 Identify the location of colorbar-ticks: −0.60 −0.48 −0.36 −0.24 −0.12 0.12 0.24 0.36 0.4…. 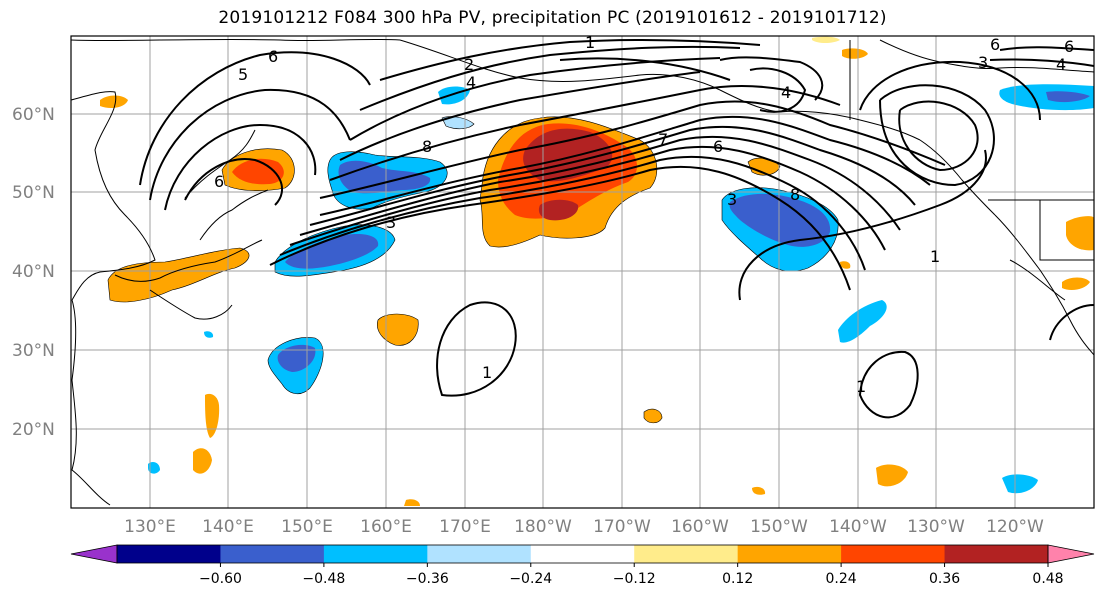
(631, 575).